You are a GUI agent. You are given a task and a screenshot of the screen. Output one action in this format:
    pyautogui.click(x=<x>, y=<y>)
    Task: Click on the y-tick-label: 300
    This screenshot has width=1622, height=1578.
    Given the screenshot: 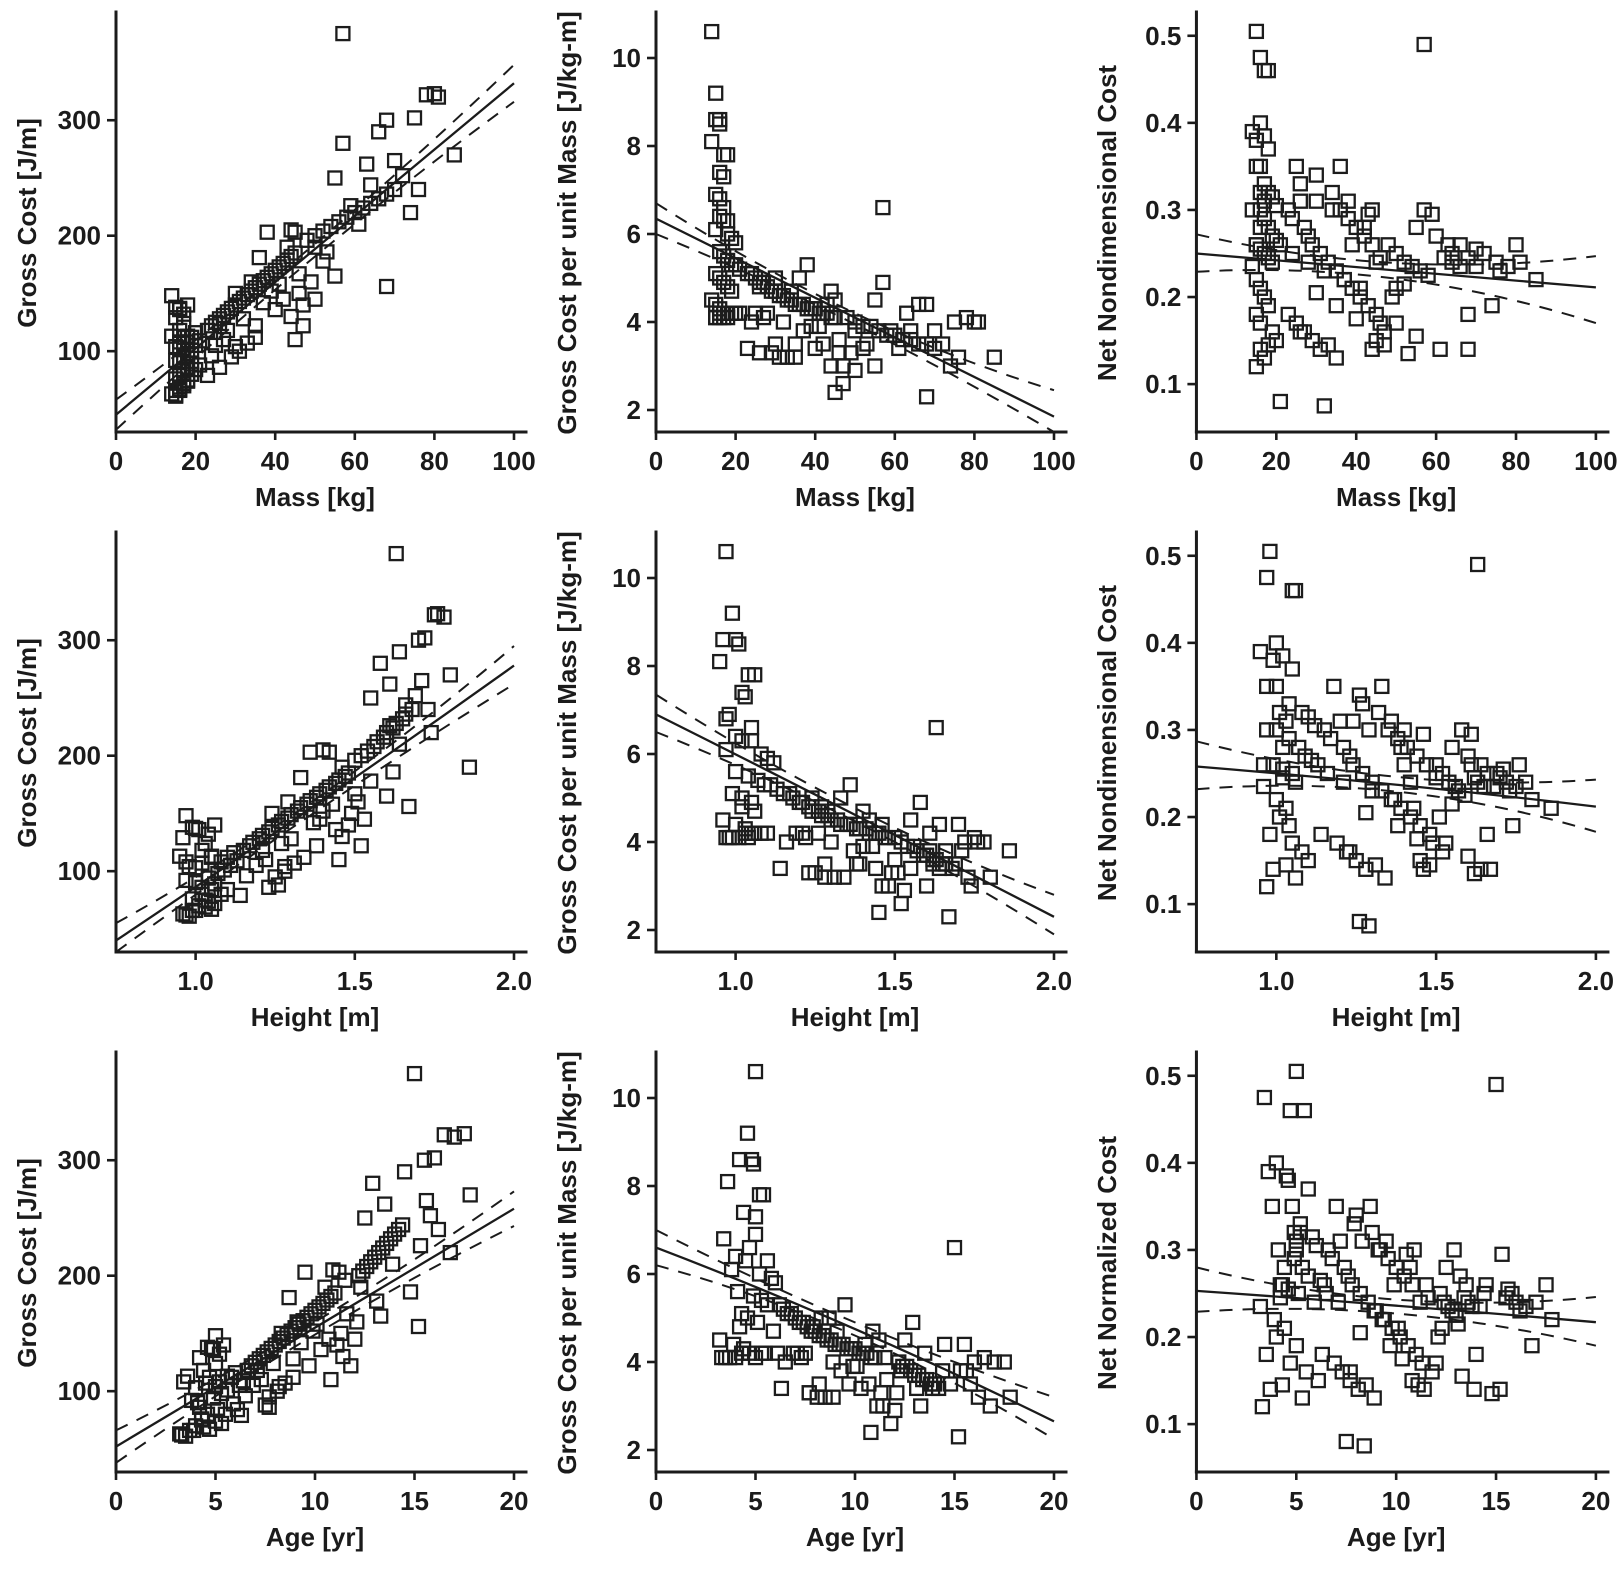 What is the action you would take?
    pyautogui.click(x=79, y=120)
    